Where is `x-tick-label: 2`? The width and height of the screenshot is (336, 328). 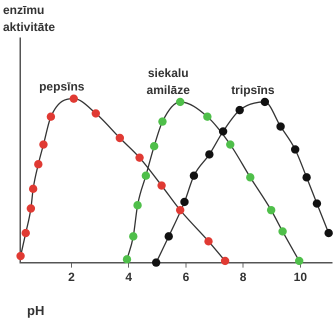 x-tick-label: 2 is located at coordinates (72, 277).